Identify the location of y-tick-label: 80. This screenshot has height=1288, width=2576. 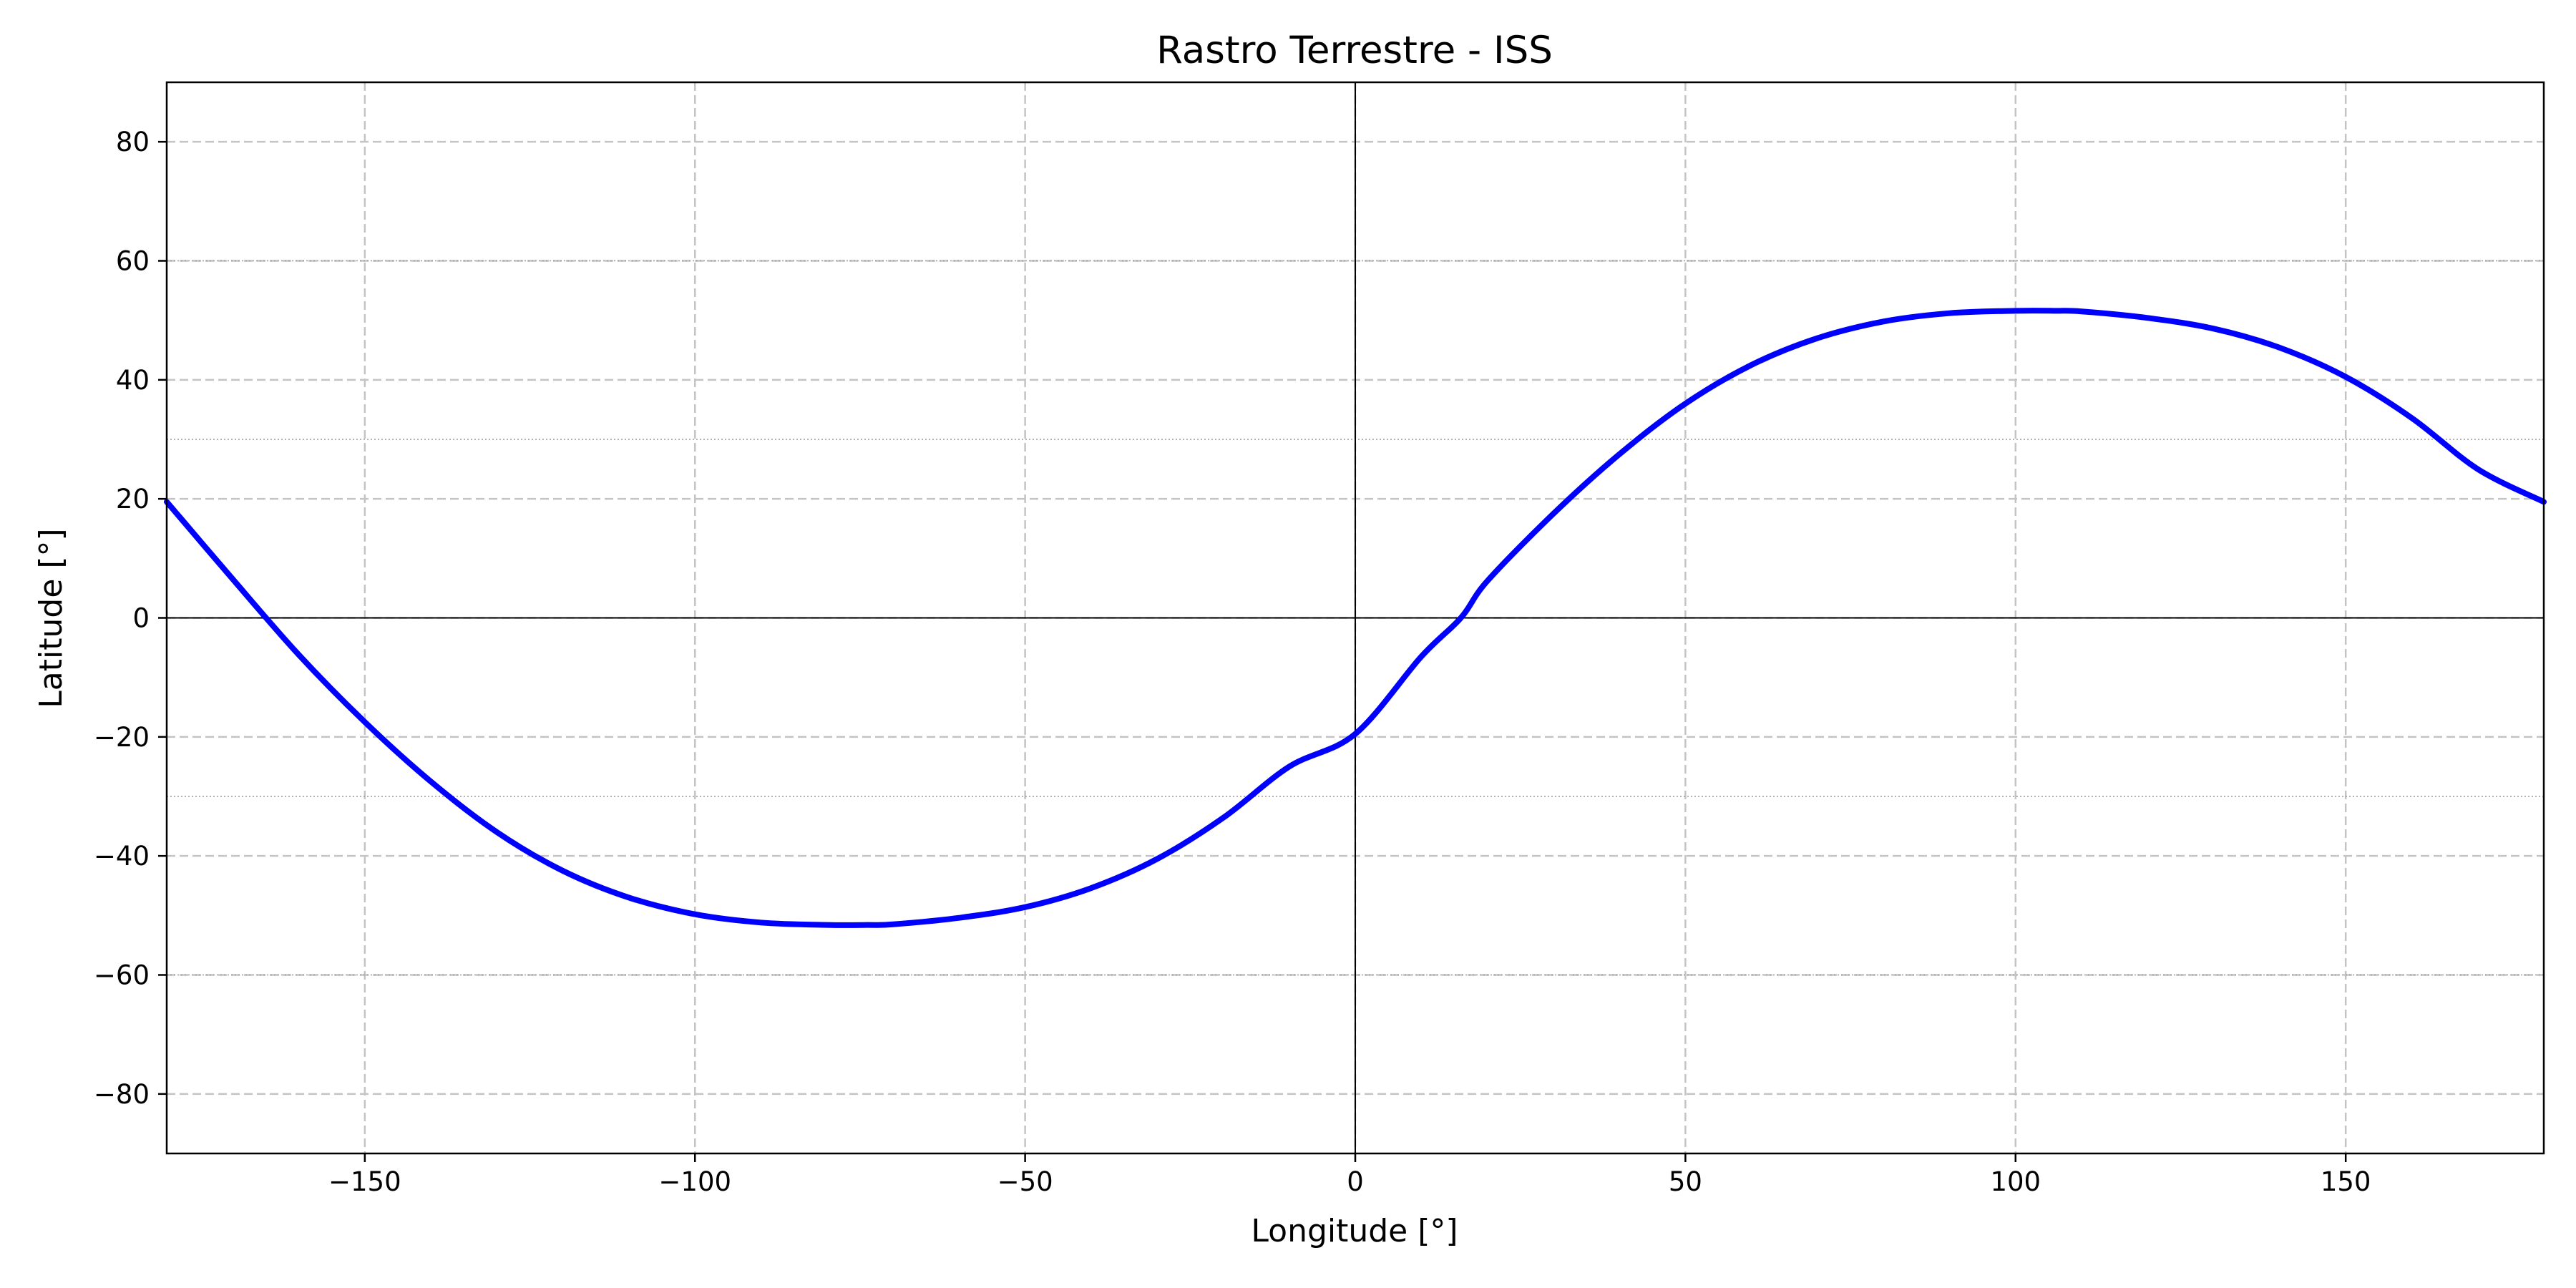
(133, 142).